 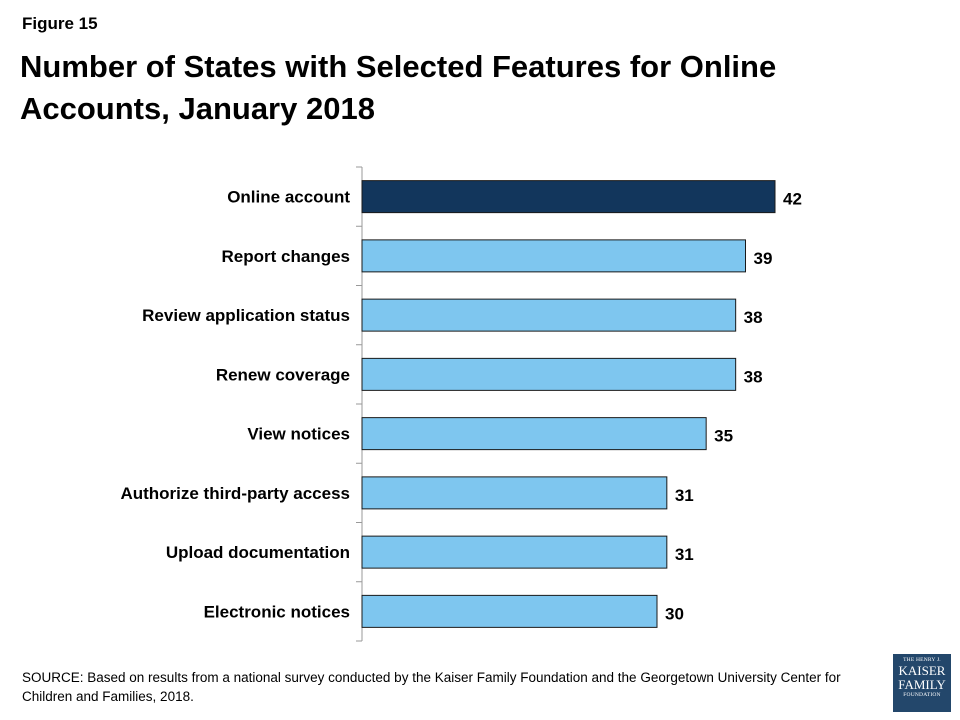 I want to click on category-label: Online account, so click(x=288, y=197).